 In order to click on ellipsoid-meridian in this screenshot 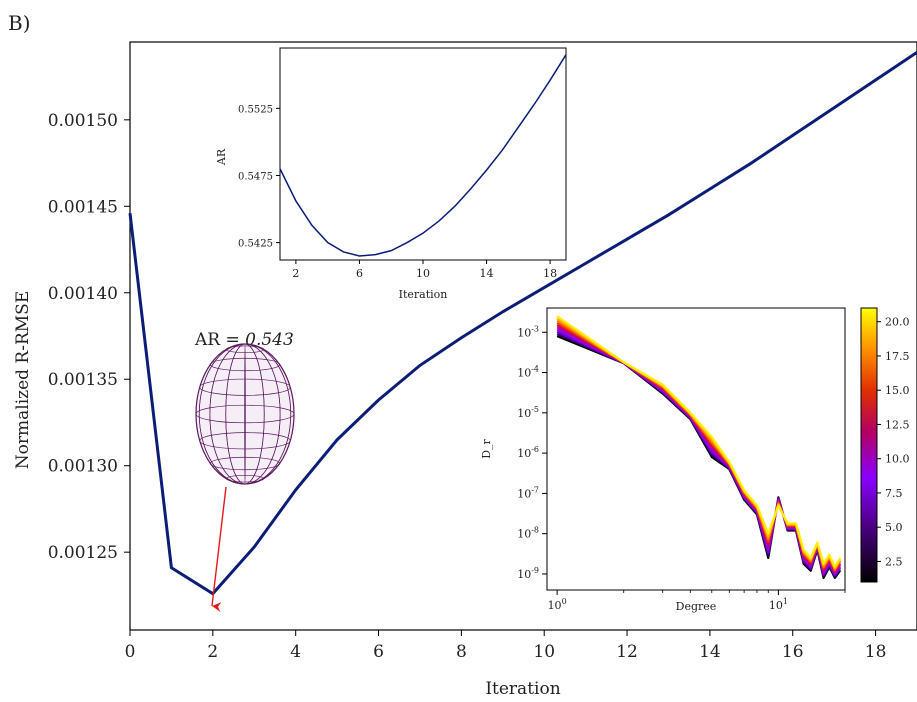, I will do `click(245, 414)`.